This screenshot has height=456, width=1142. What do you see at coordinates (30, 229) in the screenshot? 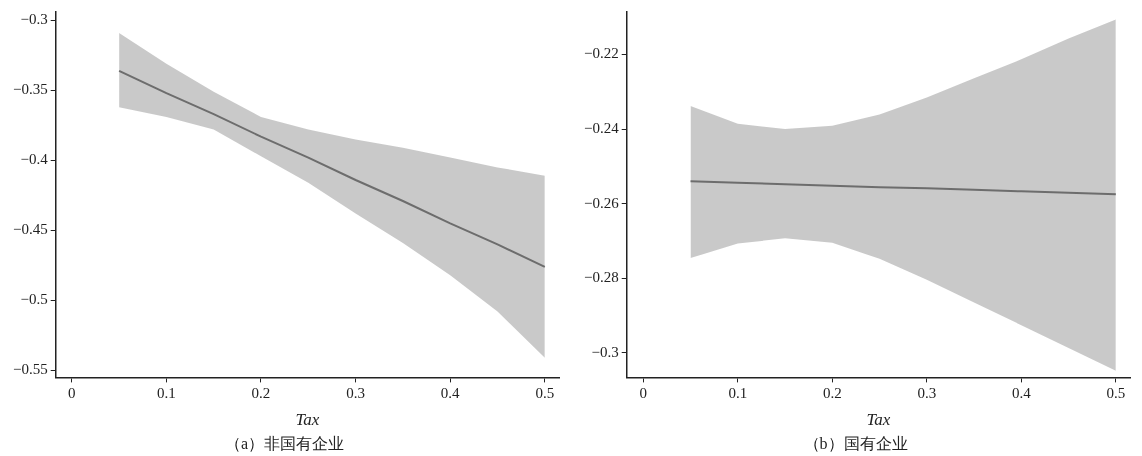
I see `y-tick-label: −0.45` at bounding box center [30, 229].